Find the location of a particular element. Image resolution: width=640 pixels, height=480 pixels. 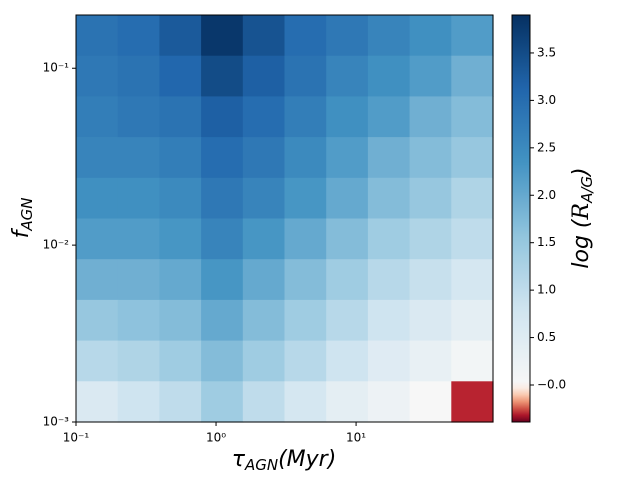

y-tick-label: 10⁻² is located at coordinates (56, 245).